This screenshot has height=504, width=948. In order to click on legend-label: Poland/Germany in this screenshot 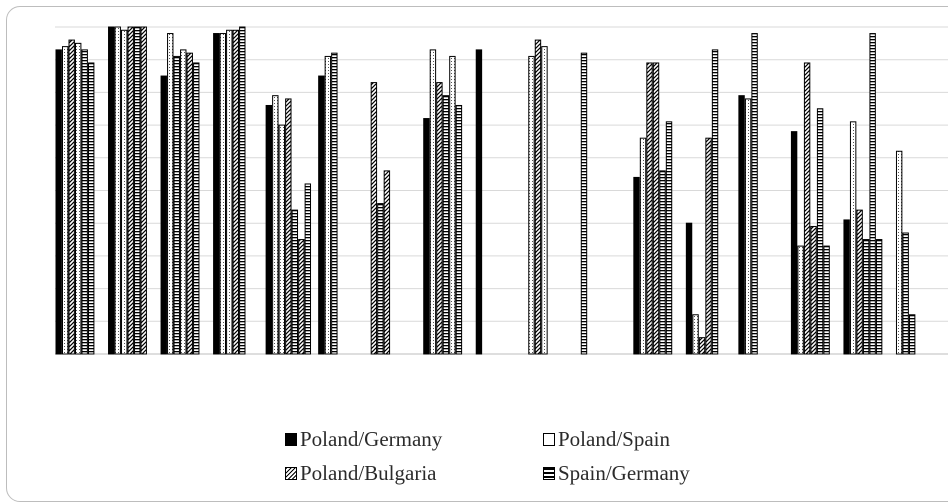, I will do `click(371, 439)`.